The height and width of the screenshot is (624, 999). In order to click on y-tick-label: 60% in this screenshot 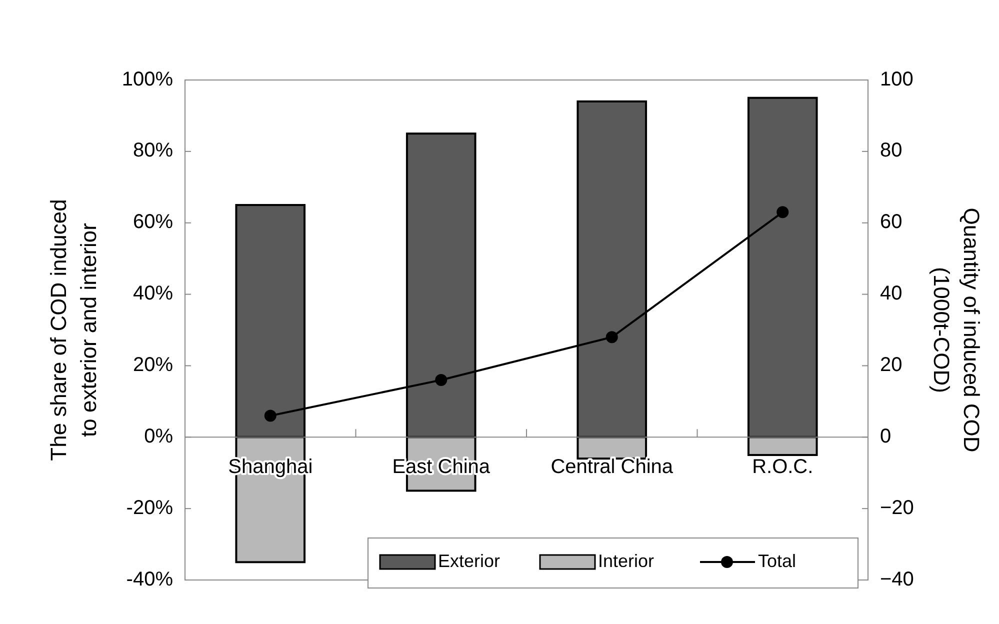, I will do `click(153, 222)`.